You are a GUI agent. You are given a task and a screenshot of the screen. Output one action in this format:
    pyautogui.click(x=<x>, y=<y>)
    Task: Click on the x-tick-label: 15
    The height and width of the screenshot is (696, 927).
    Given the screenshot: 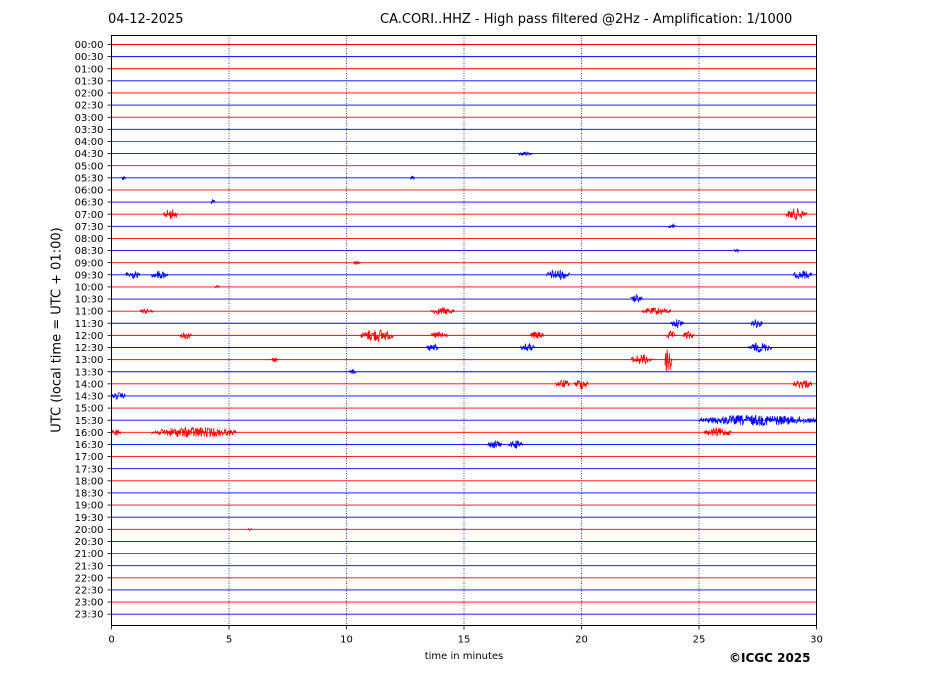 What is the action you would take?
    pyautogui.click(x=464, y=640)
    